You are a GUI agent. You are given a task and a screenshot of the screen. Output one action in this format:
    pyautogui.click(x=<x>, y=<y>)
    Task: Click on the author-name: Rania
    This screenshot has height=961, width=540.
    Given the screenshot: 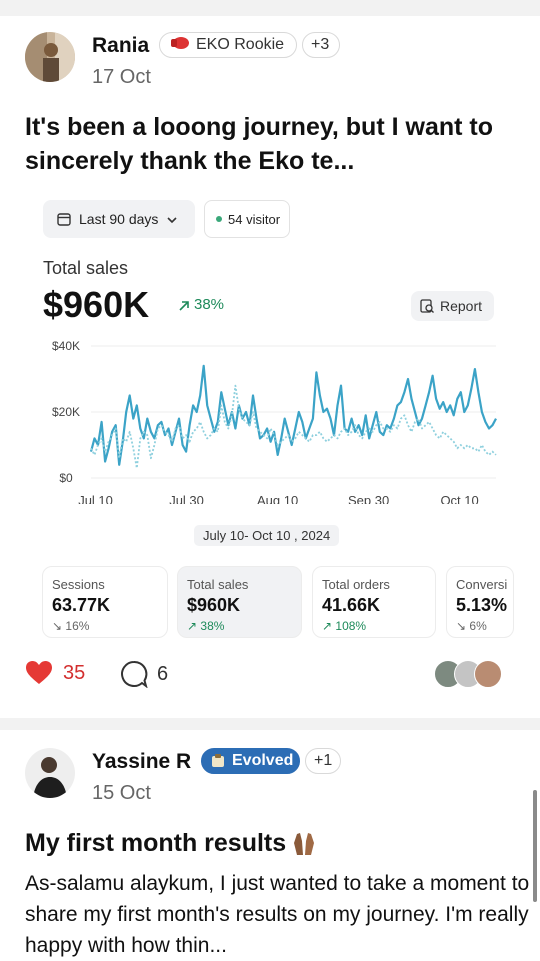 What is the action you would take?
    pyautogui.click(x=121, y=45)
    